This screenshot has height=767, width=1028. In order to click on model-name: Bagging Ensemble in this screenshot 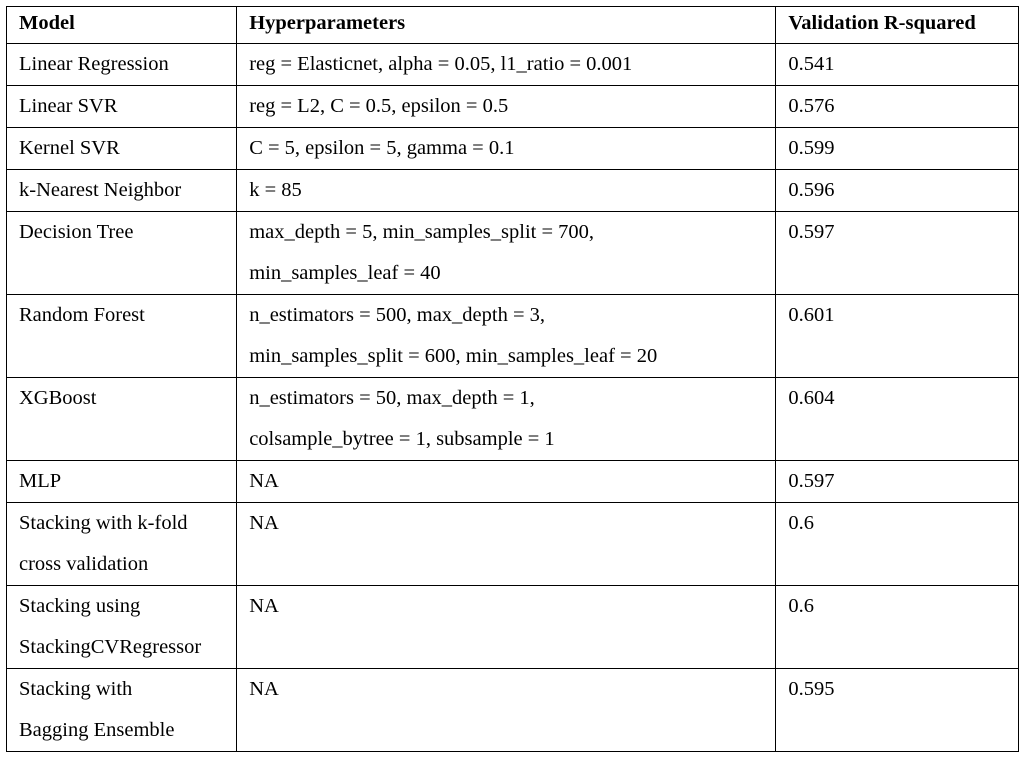, I will do `click(97, 730)`.